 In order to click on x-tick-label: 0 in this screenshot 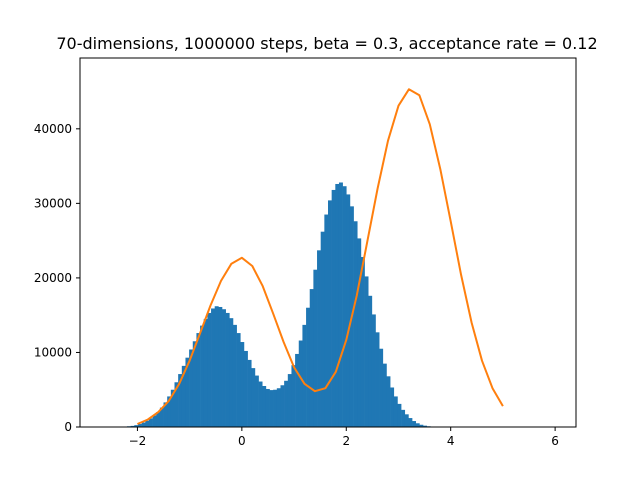, I will do `click(242, 441)`.